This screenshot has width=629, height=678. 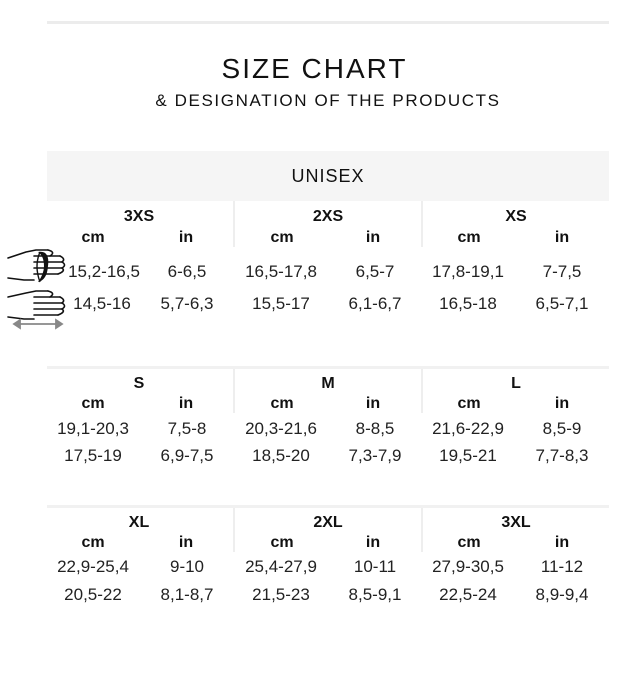 What do you see at coordinates (104, 271) in the screenshot?
I see `value-cell: 15,2-16,5` at bounding box center [104, 271].